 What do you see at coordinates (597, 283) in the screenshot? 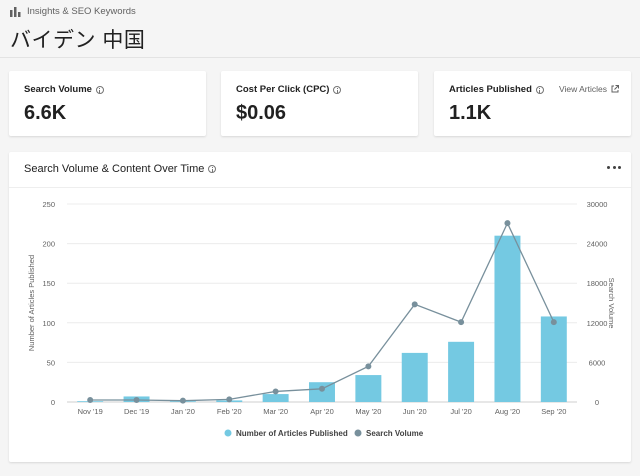
I see `y-right-tick-label: 18000` at bounding box center [597, 283].